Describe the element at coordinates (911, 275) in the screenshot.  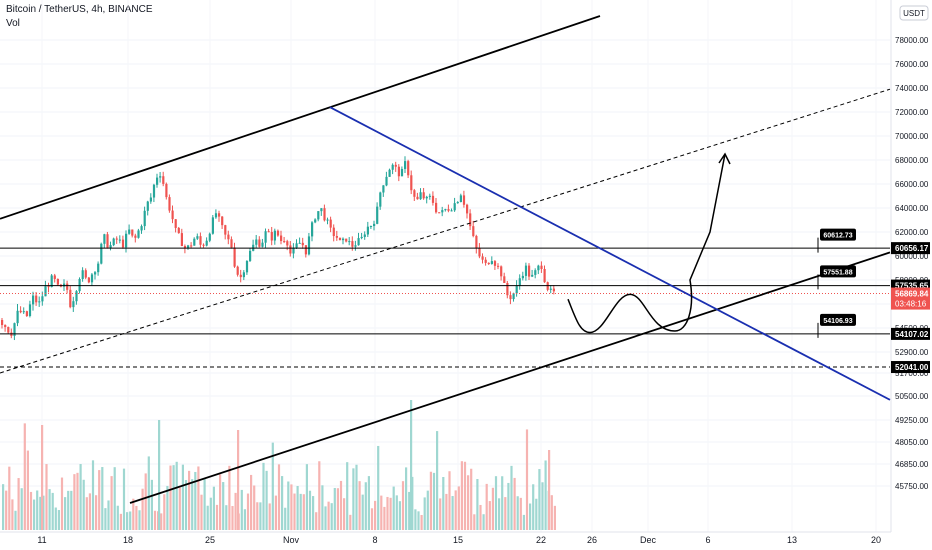
I see `price-axis-bg` at that location.